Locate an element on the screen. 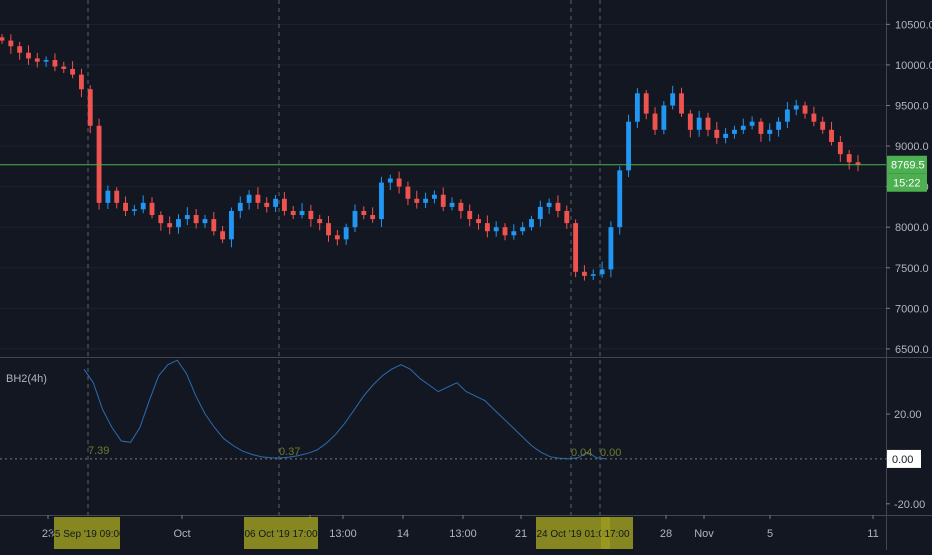 This screenshot has width=932, height=555. event-date-label: 24 Oct '19 01:00 is located at coordinates (573, 534).